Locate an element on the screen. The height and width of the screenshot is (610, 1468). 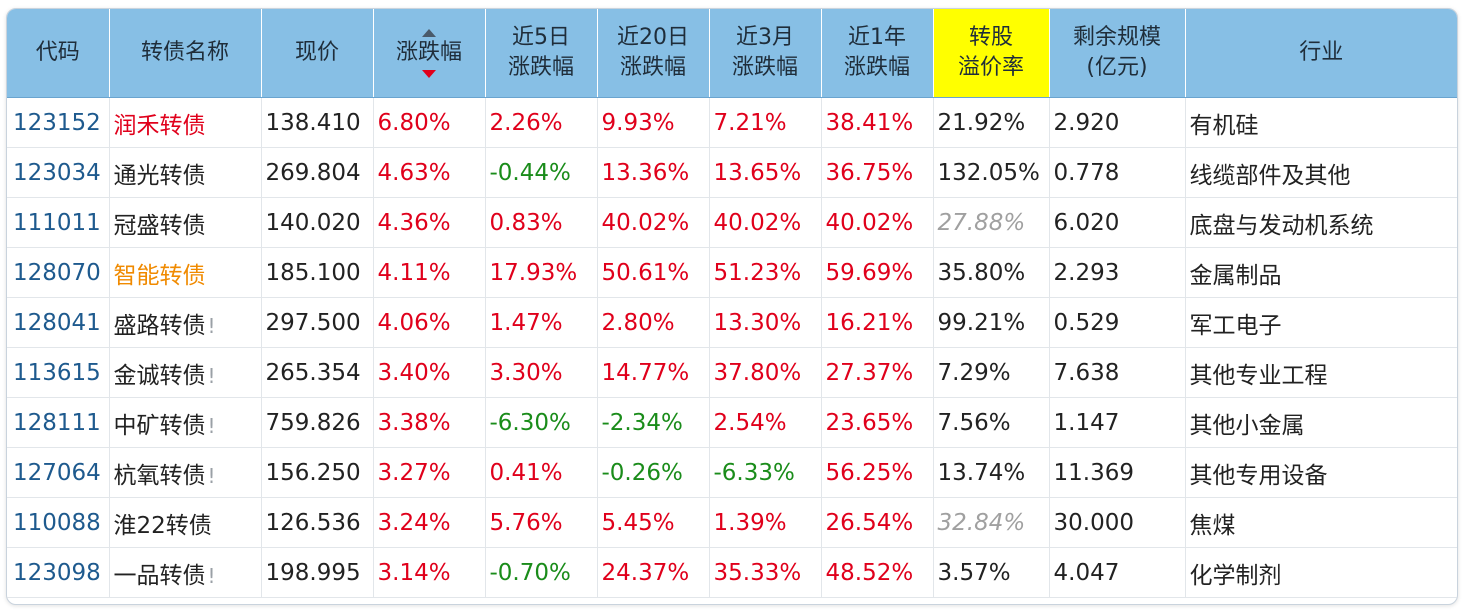
change-value: 3.38% is located at coordinates (414, 422).